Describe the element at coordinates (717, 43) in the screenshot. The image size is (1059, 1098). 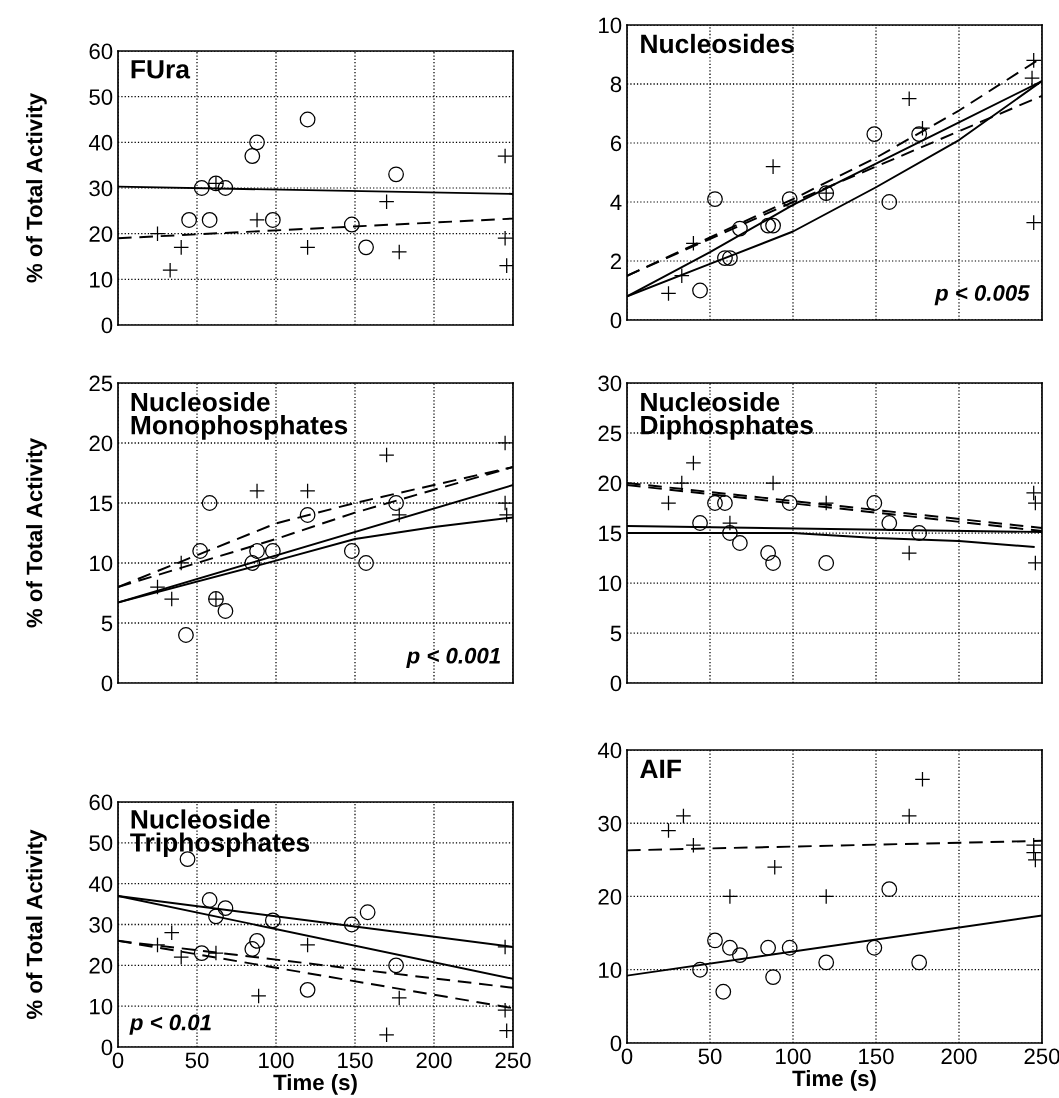
I see `chart-title: Nucleosides` at that location.